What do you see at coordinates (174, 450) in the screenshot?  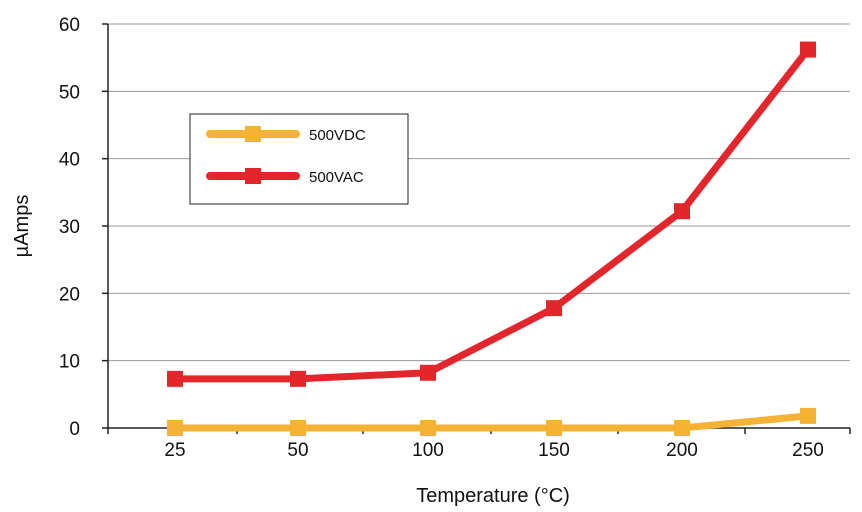 I see `x-tick-label: 25` at bounding box center [174, 450].